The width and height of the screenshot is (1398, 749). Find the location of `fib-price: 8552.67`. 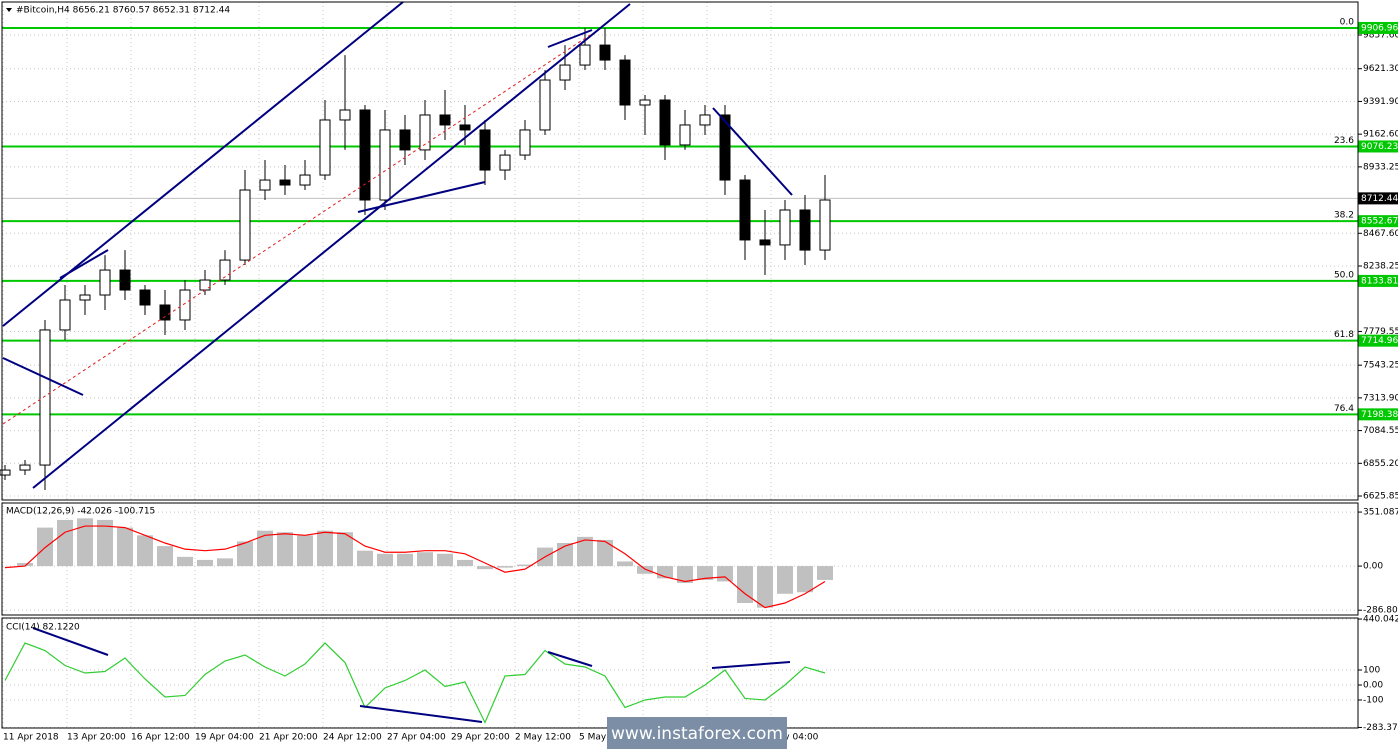

fib-price: 8552.67 is located at coordinates (1379, 222).